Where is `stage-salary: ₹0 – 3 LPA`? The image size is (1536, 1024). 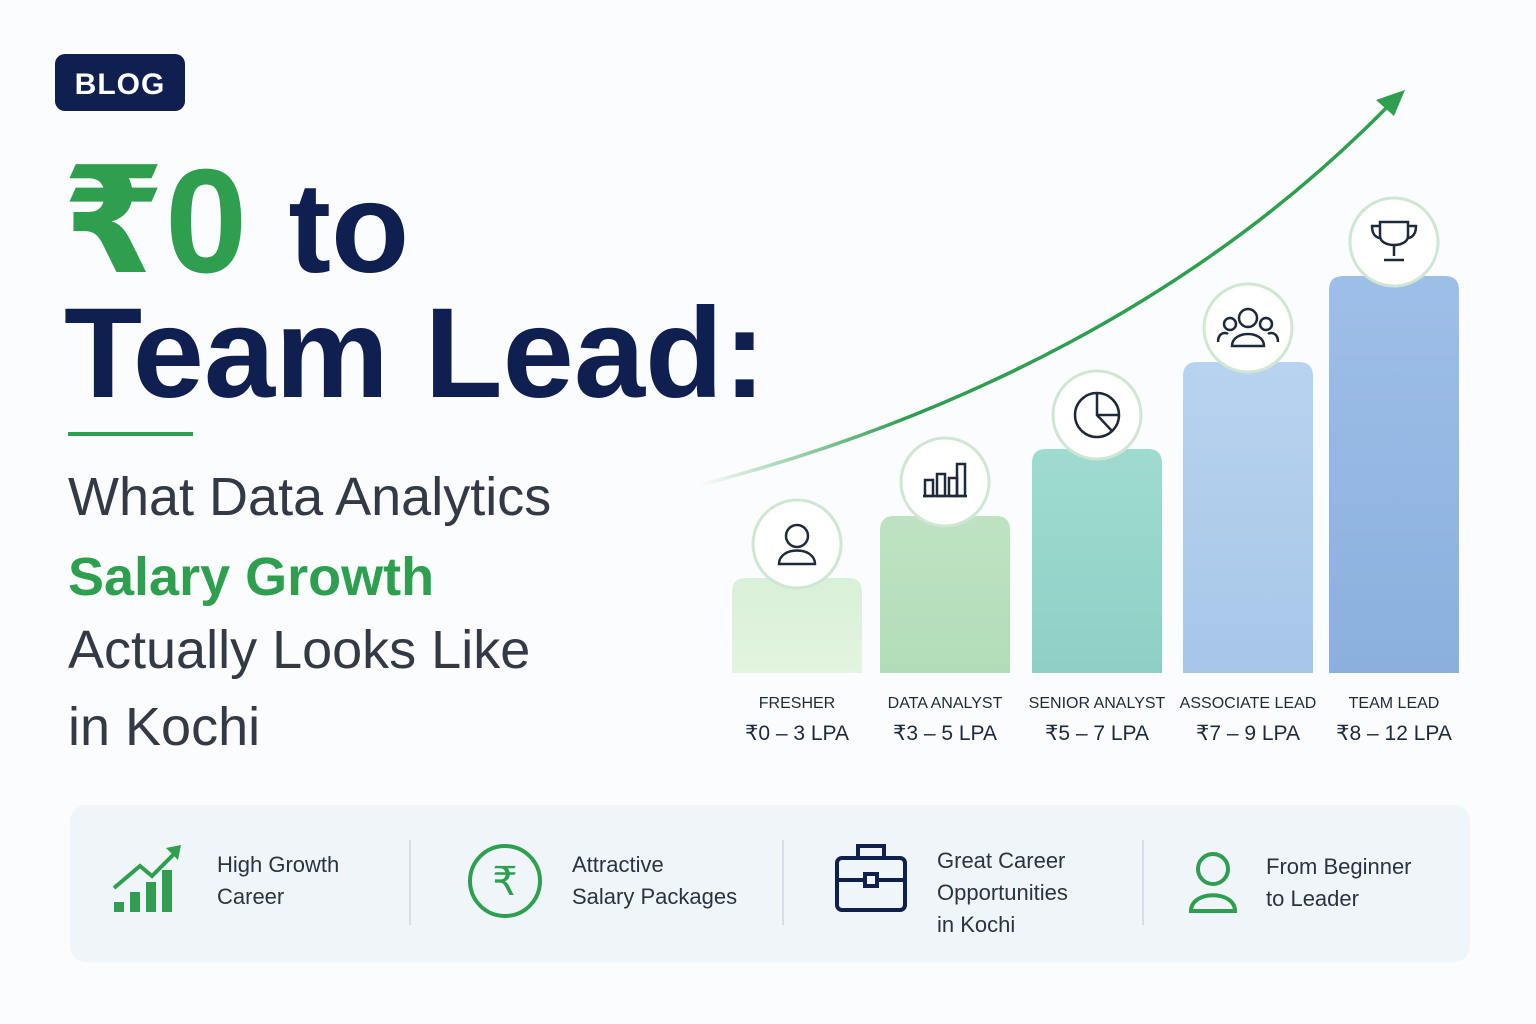
stage-salary: ₹0 – 3 LPA is located at coordinates (797, 733).